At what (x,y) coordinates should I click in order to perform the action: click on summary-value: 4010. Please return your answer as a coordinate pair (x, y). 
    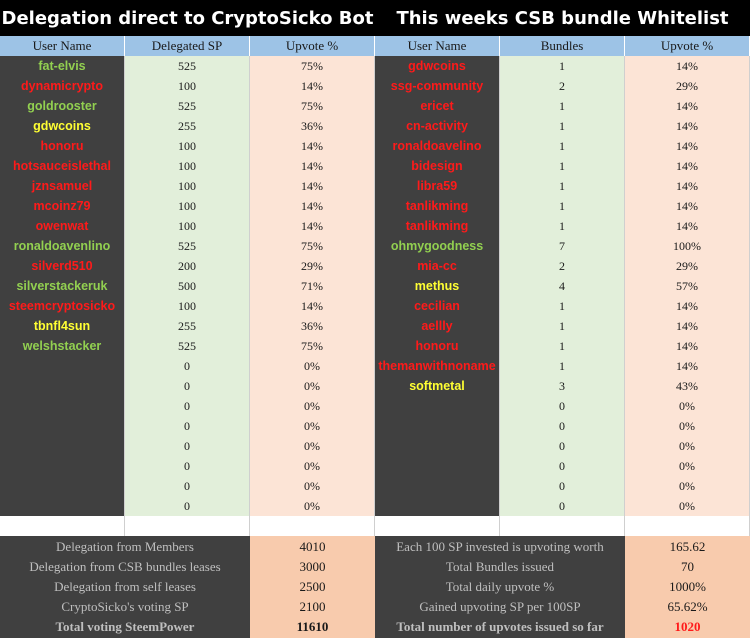
    Looking at the image, I should click on (312, 546).